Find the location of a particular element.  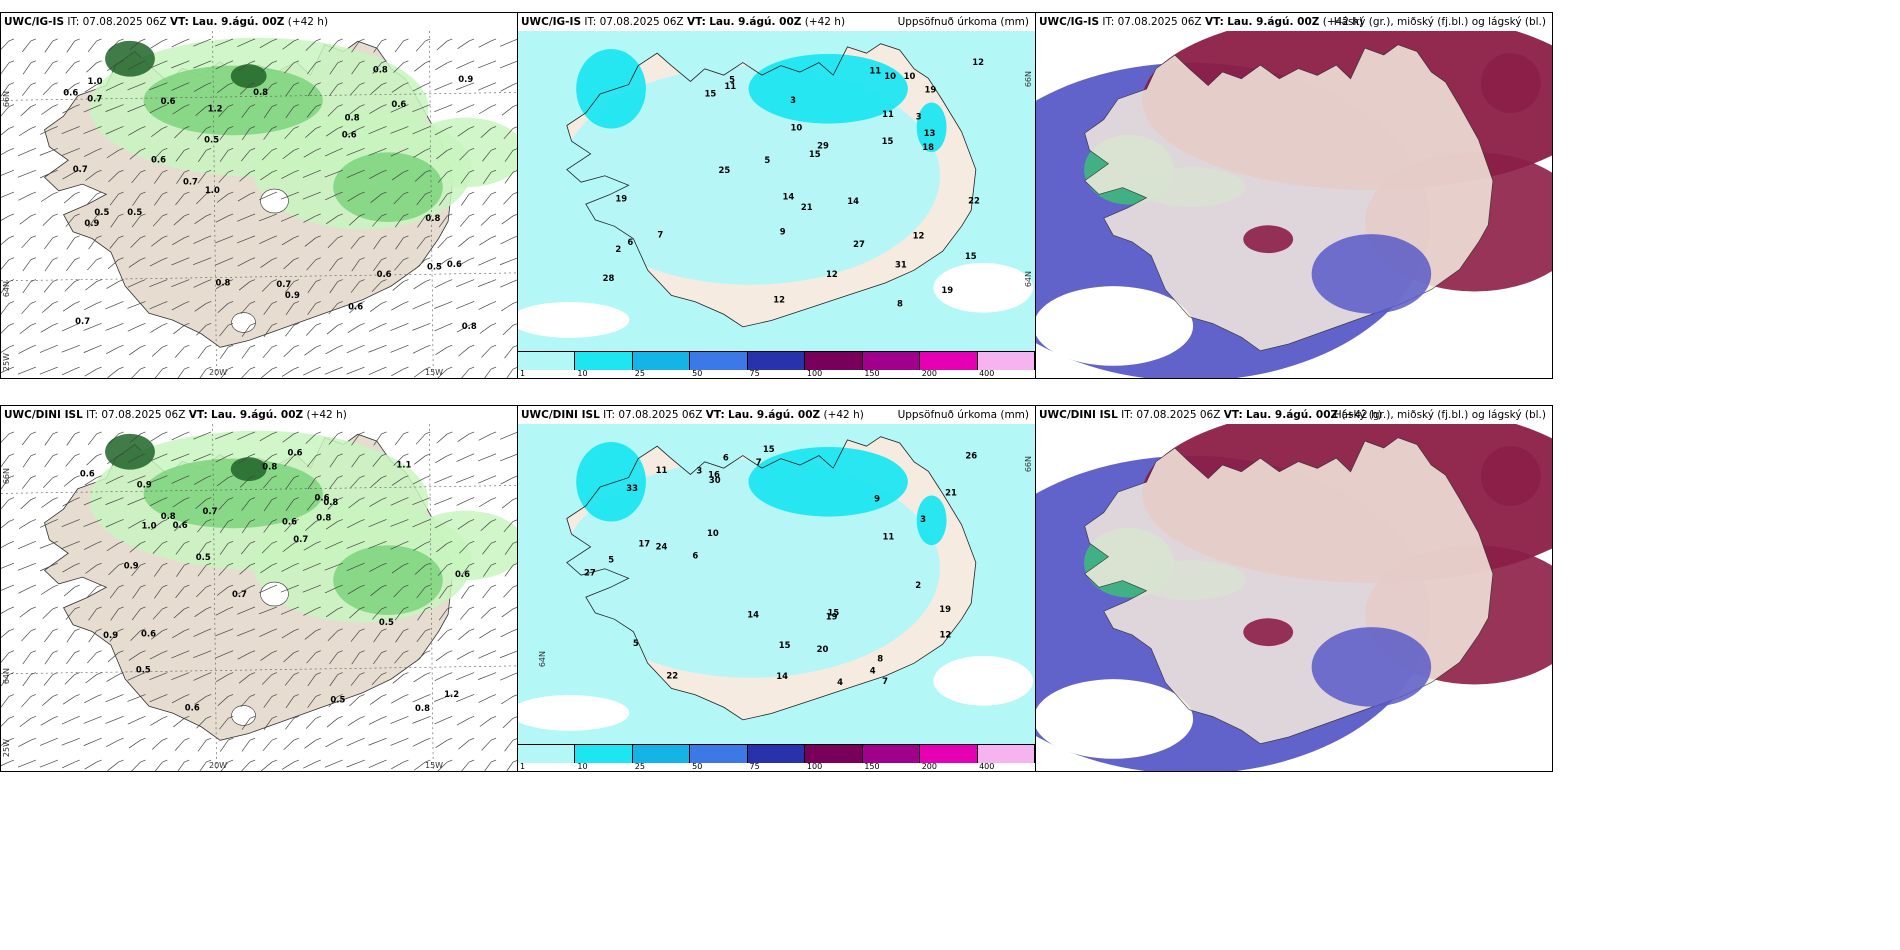

lon-label-20w: 20W is located at coordinates (218, 765).